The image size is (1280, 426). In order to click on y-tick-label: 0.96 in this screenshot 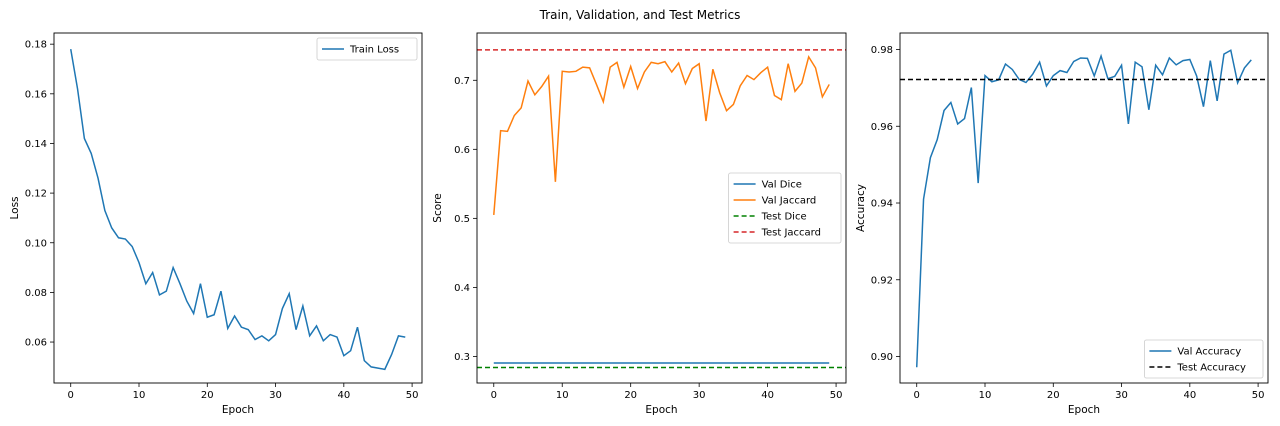, I will do `click(882, 127)`.